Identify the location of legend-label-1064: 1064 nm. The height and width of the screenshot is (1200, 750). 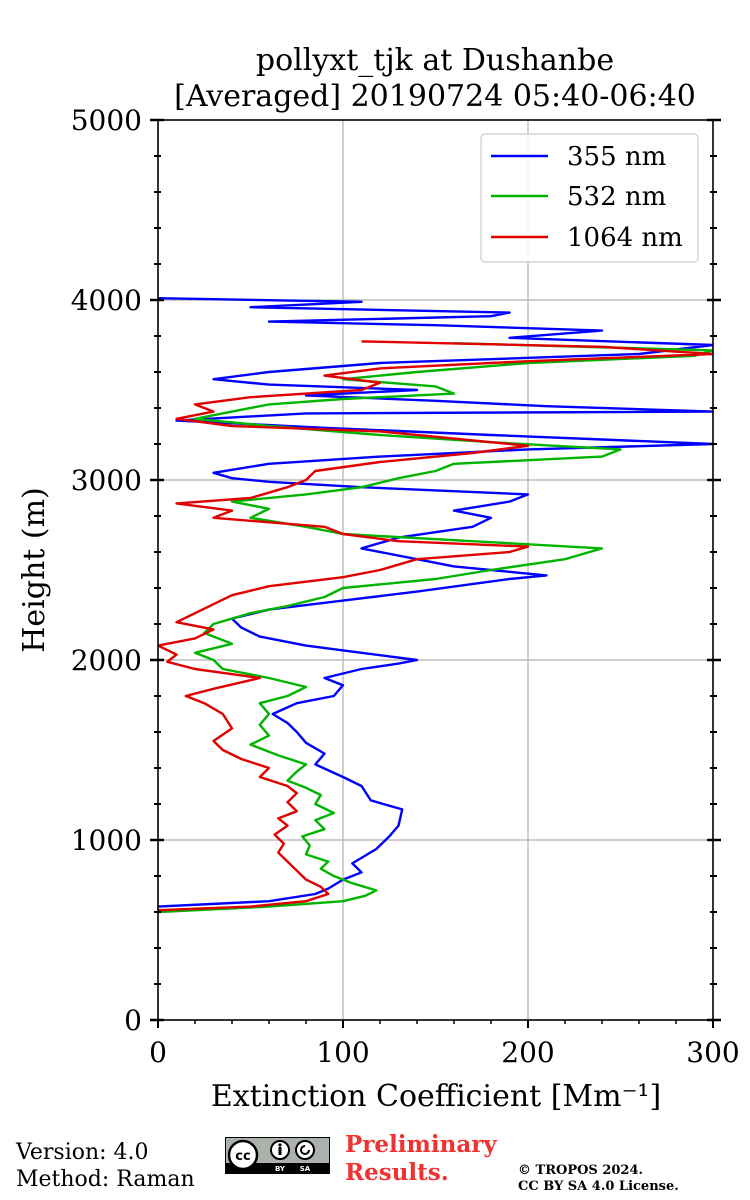
(625, 238).